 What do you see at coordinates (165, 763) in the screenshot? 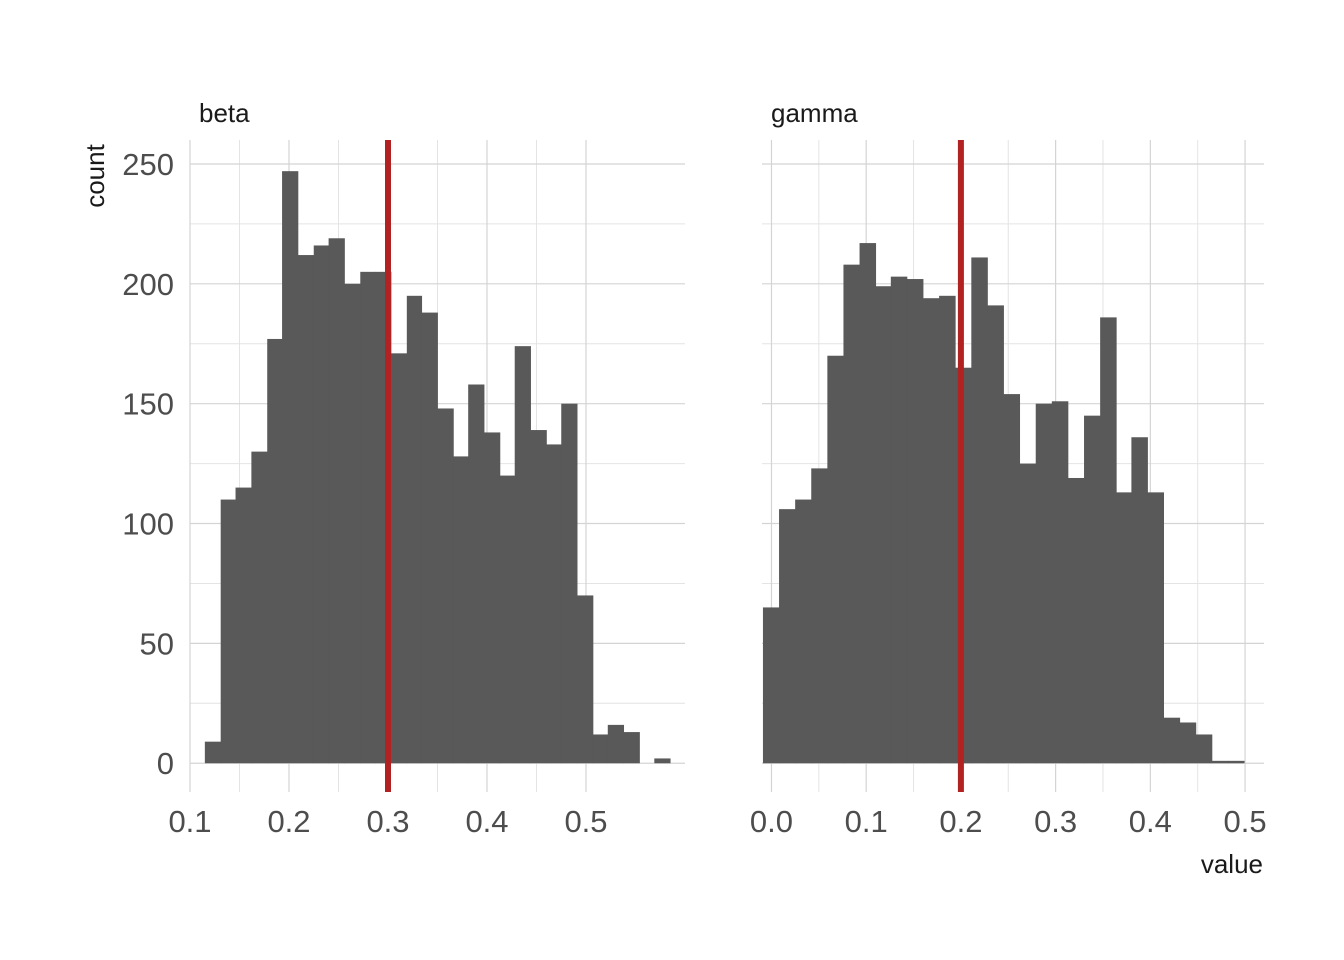
I see `y-tick-label: 0` at bounding box center [165, 763].